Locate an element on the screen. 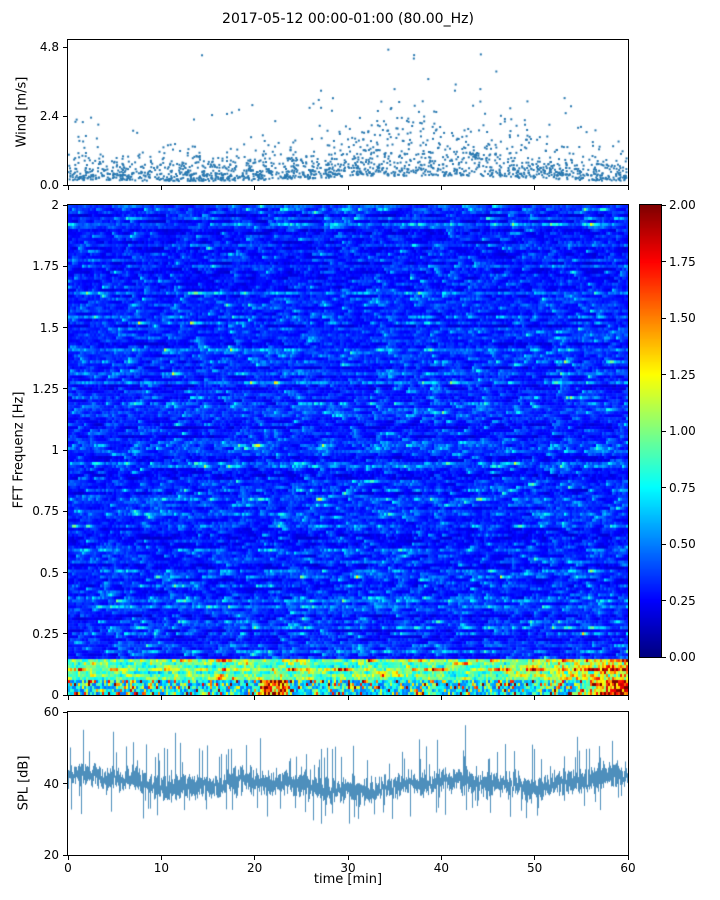  tick-label: 1.00 is located at coordinates (682, 431).